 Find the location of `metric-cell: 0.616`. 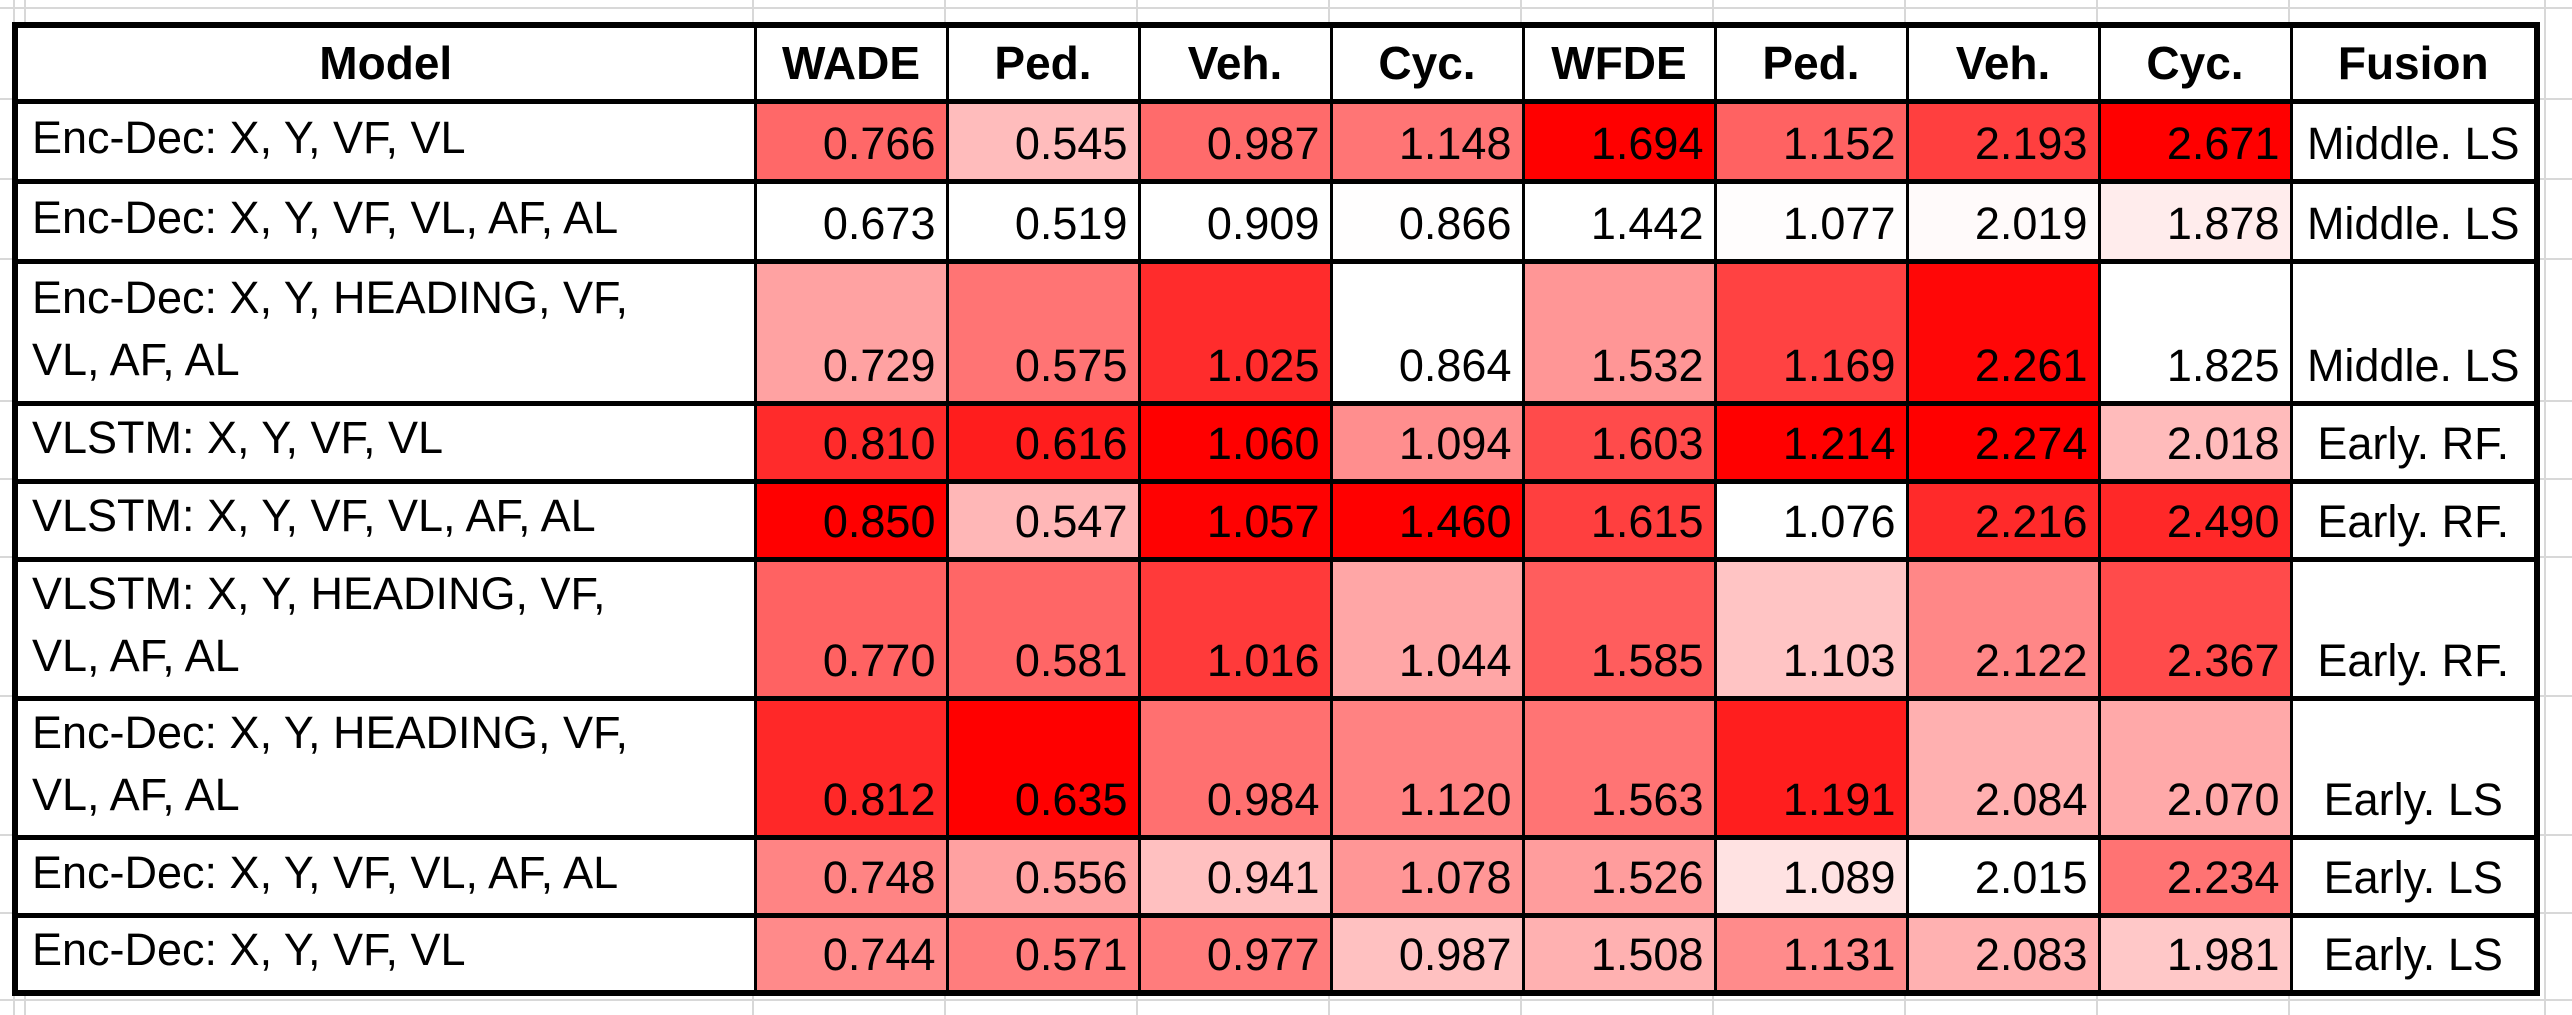

metric-cell: 0.616 is located at coordinates (1043, 442).